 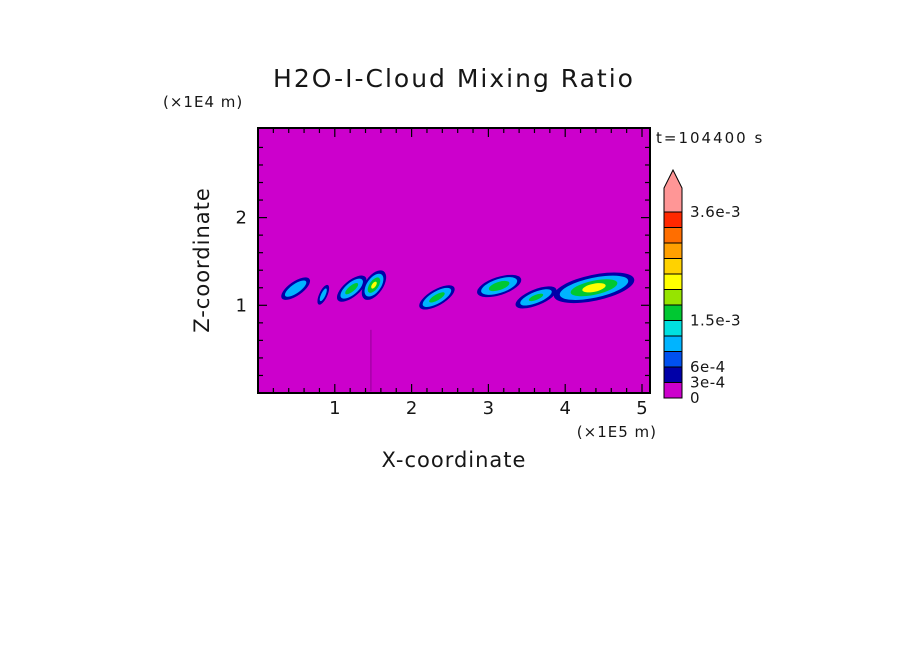 What do you see at coordinates (702, 287) in the screenshot?
I see `colorbar: 3.6e-3 1.5e-3 6e-43e-40` at bounding box center [702, 287].